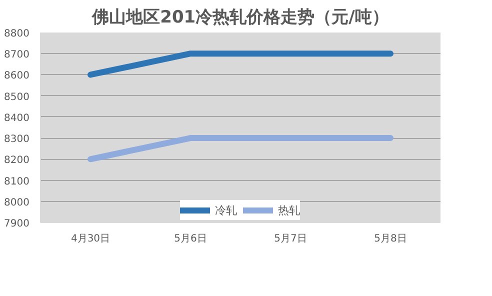 The height and width of the screenshot is (296, 492). I want to click on x-tick-label: 4月30日, so click(90, 239).